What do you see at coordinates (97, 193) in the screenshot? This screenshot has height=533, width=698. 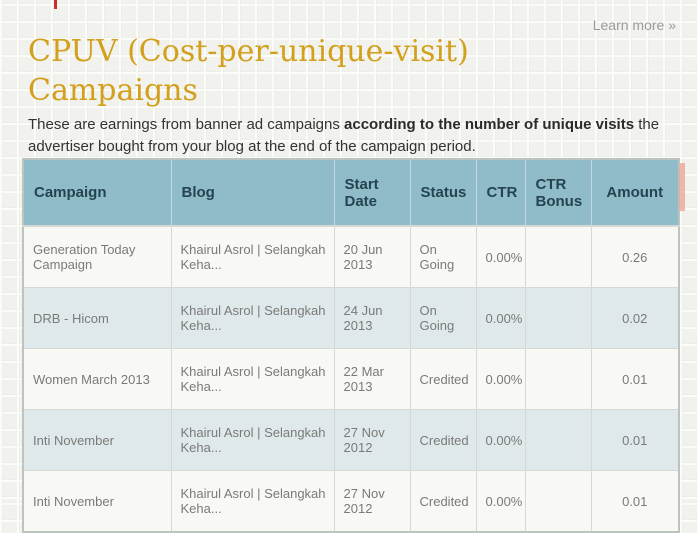 I see `column-header-campaign: Campaign` at bounding box center [97, 193].